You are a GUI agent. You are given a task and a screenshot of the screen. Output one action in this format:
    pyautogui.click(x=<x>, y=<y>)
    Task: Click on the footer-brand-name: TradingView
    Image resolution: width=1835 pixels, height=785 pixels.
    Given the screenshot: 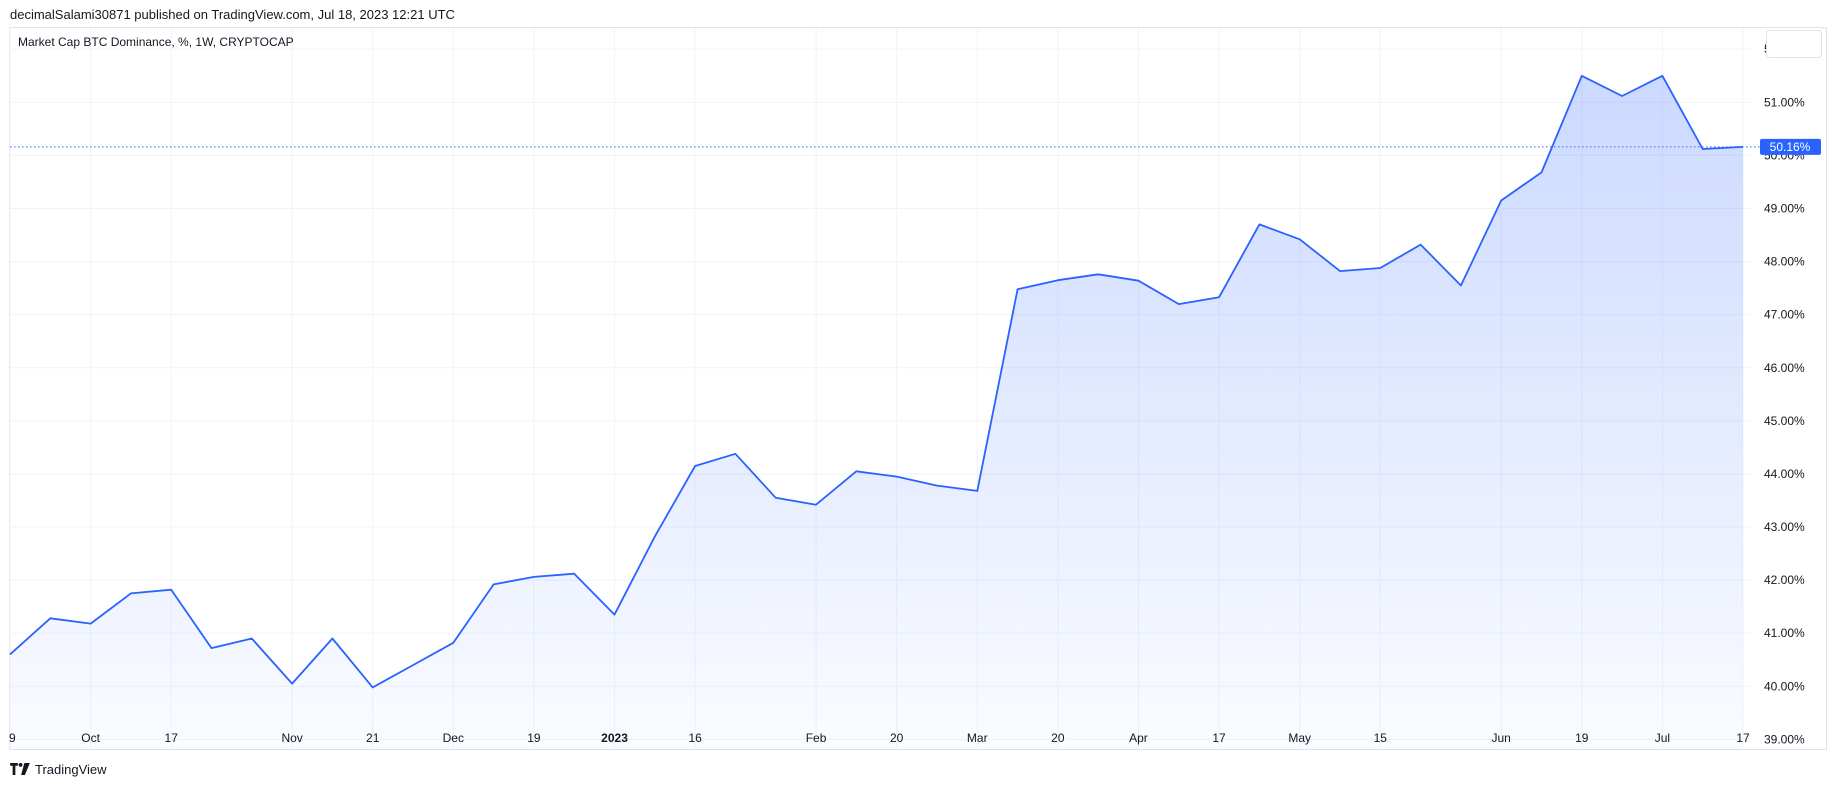 What is the action you would take?
    pyautogui.click(x=71, y=769)
    